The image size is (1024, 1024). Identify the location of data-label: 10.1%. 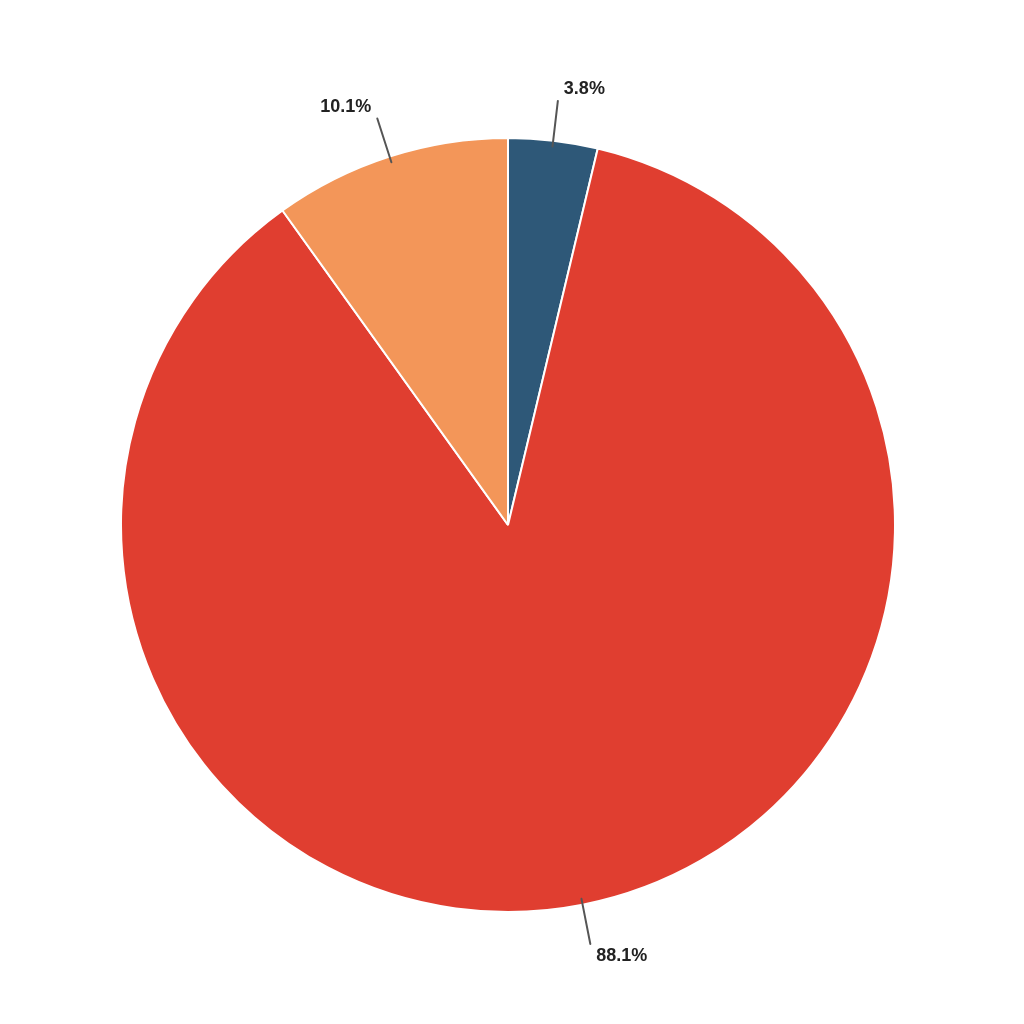
(346, 106).